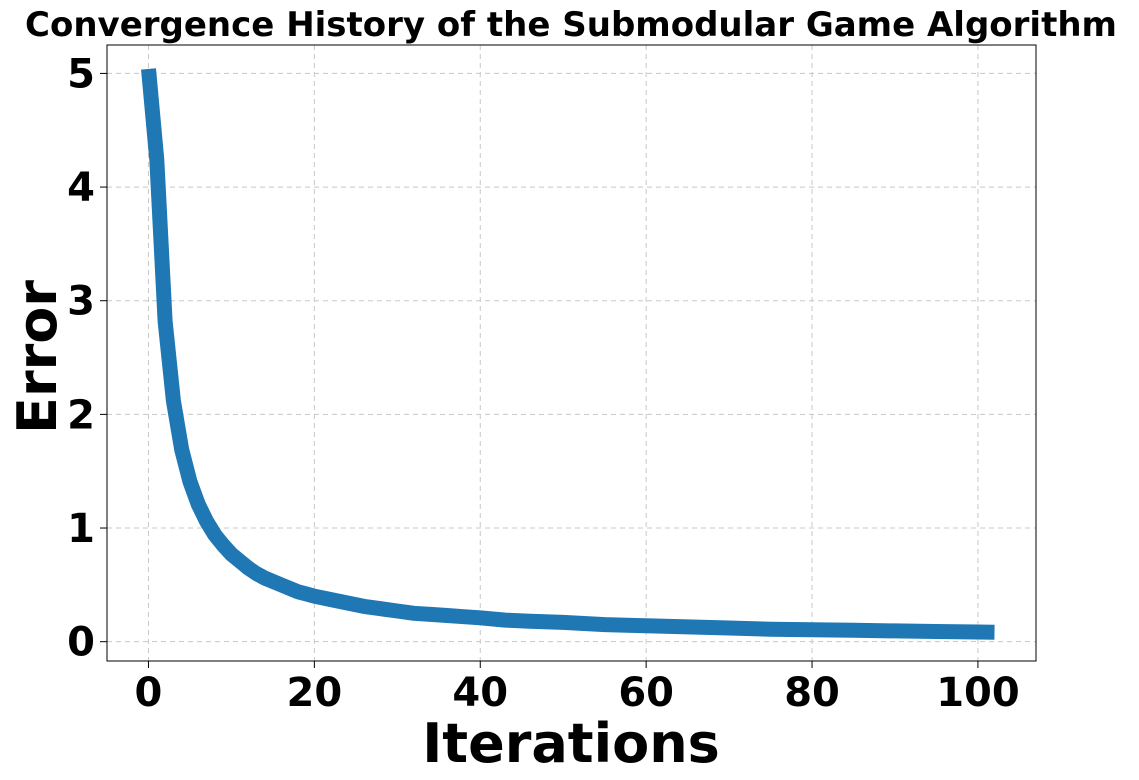 The width and height of the screenshot is (1139, 780). I want to click on x-tick-label: 40, so click(480, 693).